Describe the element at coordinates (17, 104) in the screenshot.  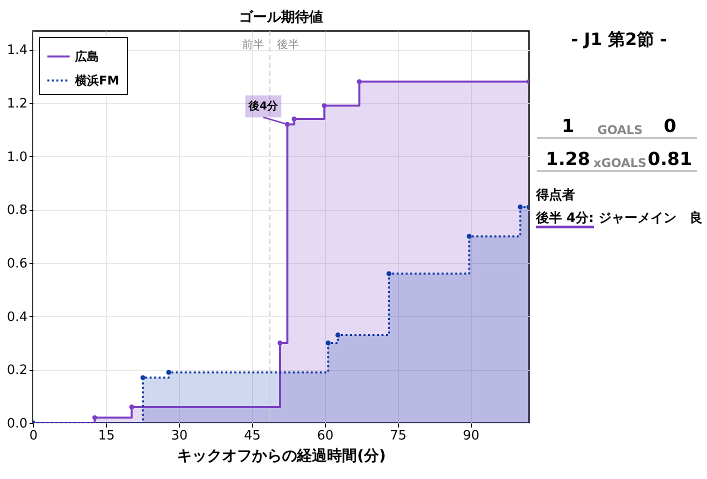
I see `y-tick-label: 1.2` at that location.